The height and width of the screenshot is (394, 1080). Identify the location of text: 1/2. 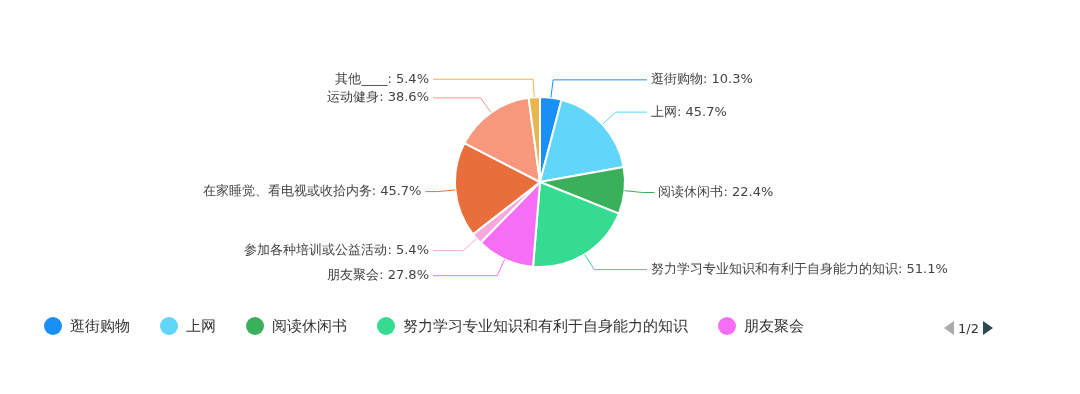
(968, 328).